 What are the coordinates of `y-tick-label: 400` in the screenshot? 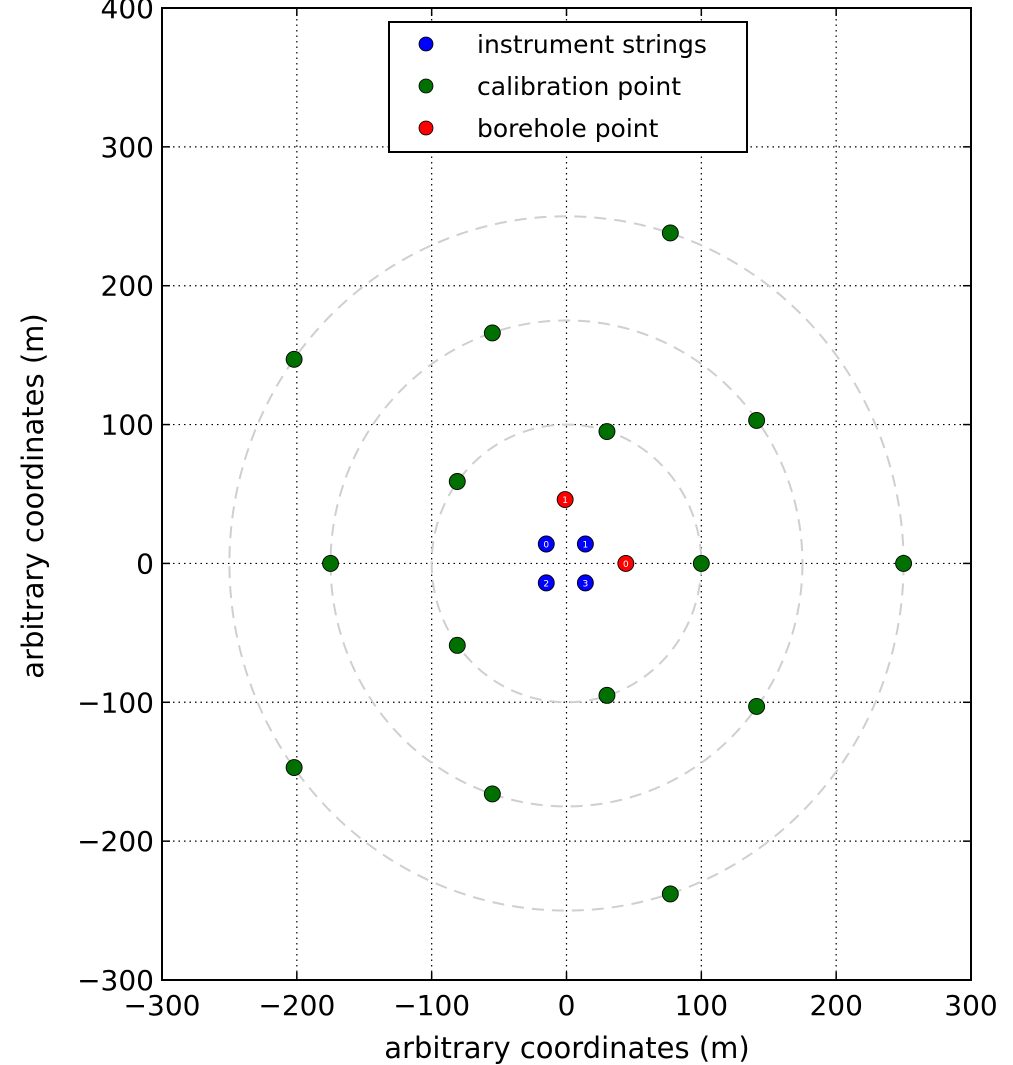 It's located at (127, 12).